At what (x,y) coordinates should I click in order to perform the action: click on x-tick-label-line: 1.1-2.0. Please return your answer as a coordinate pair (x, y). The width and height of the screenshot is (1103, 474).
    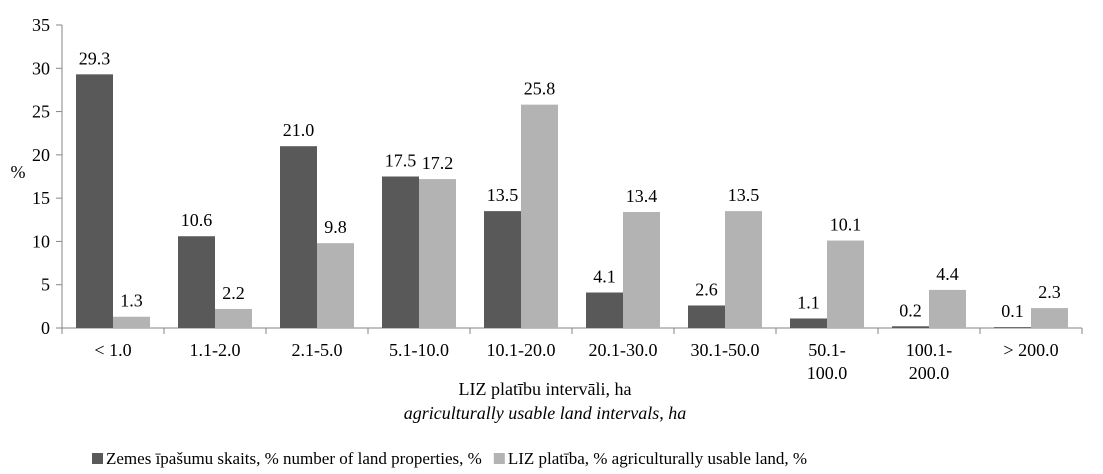
    Looking at the image, I should click on (215, 350).